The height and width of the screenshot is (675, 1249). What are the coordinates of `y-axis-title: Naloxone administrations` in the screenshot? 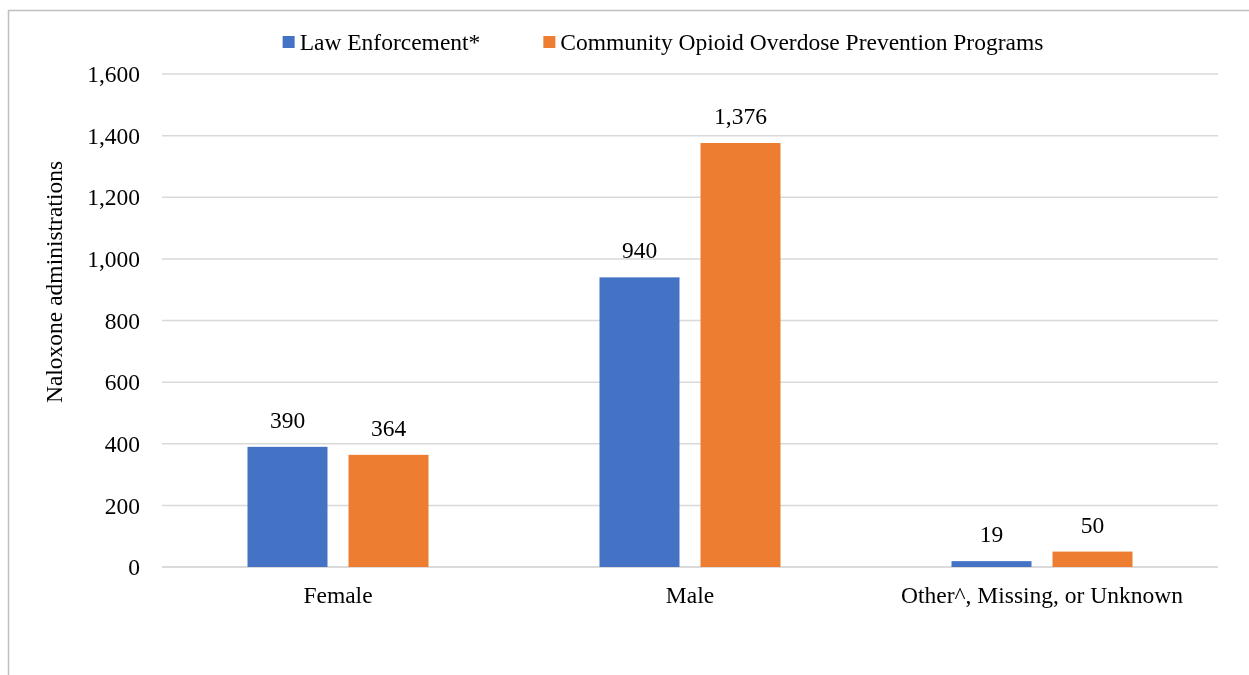 It's located at (54, 282).